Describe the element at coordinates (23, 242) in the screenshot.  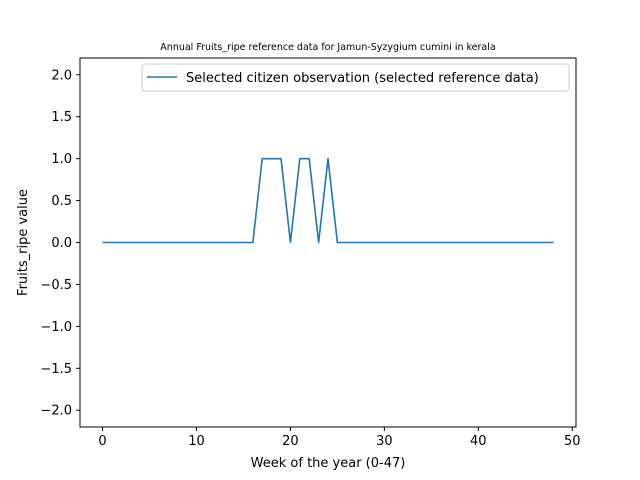
I see `y-axis-label: Fruits_ripe value` at that location.